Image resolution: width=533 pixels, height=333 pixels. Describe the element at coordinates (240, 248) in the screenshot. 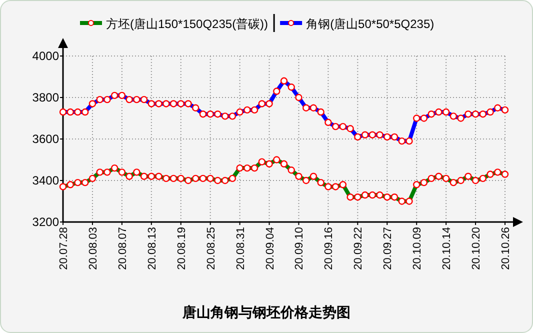

I see `x-tick-label: 20.08.31` at that location.